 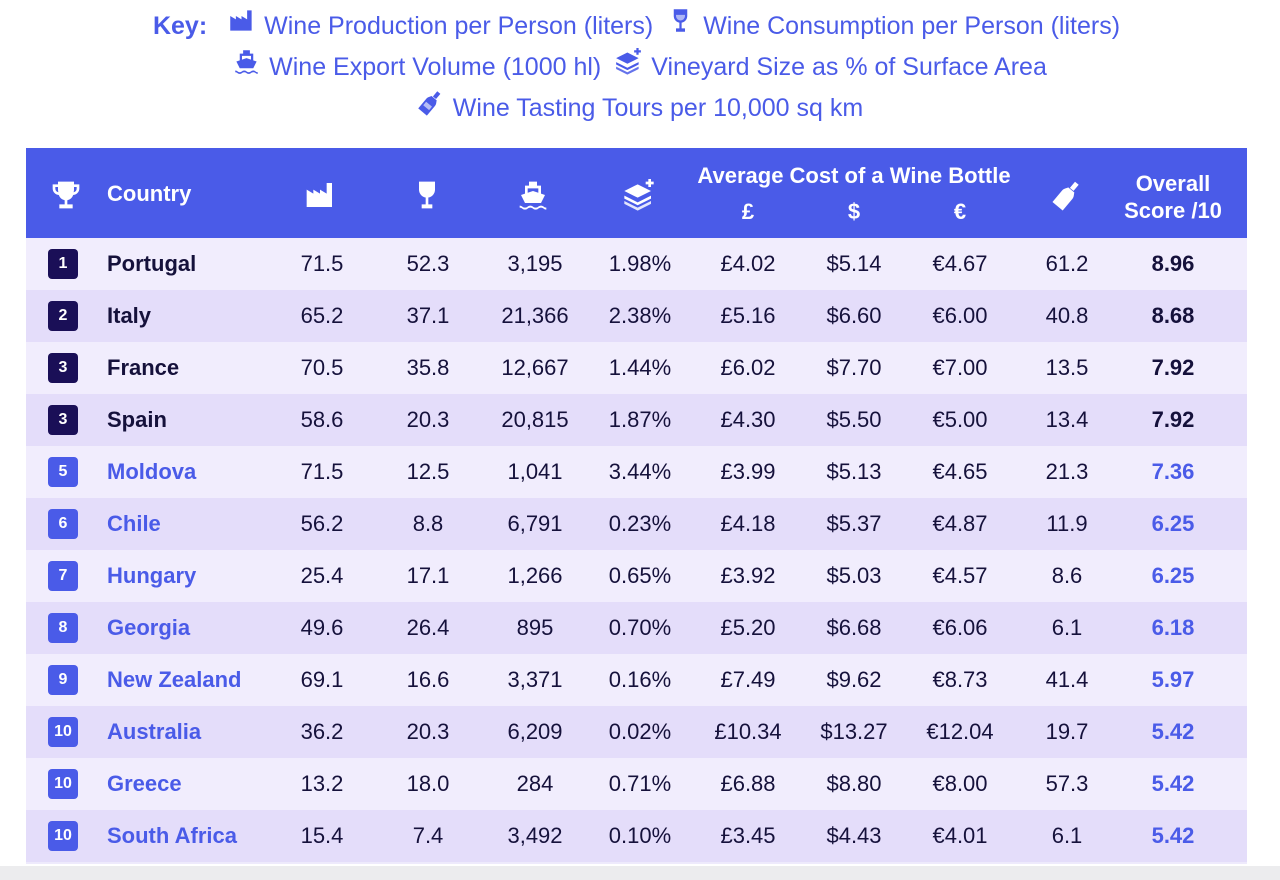 I want to click on export-cell: 895, so click(x=535, y=627).